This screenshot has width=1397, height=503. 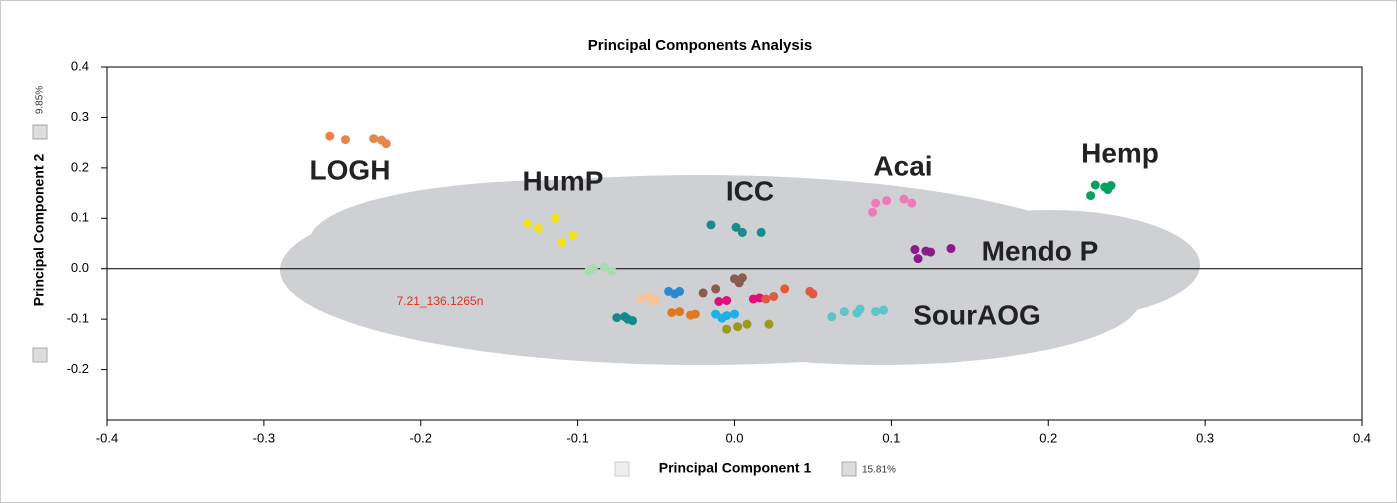 What do you see at coordinates (1048, 437) in the screenshot?
I see `x-tick-label: 0.2` at bounding box center [1048, 437].